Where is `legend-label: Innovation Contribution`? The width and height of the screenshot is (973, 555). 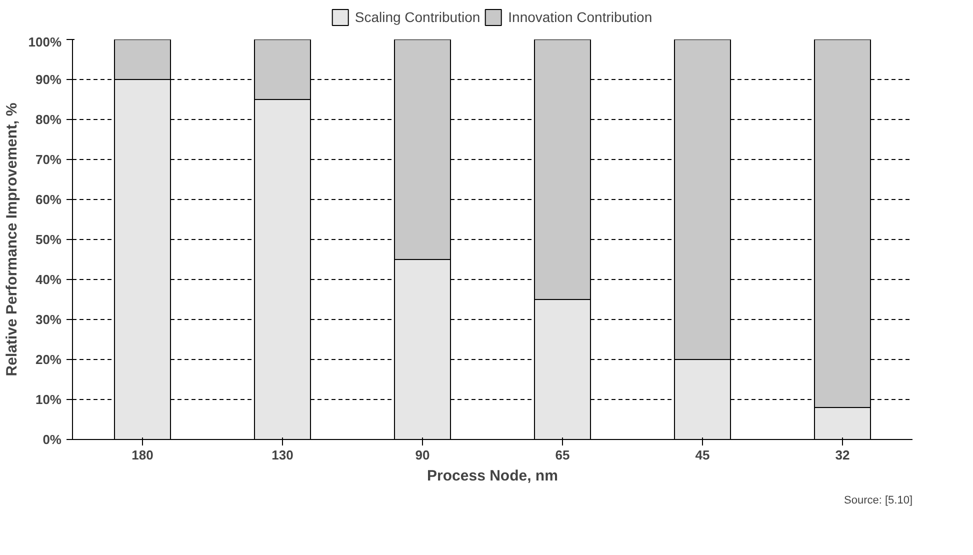
legend-label: Innovation Contribution is located at coordinates (580, 17).